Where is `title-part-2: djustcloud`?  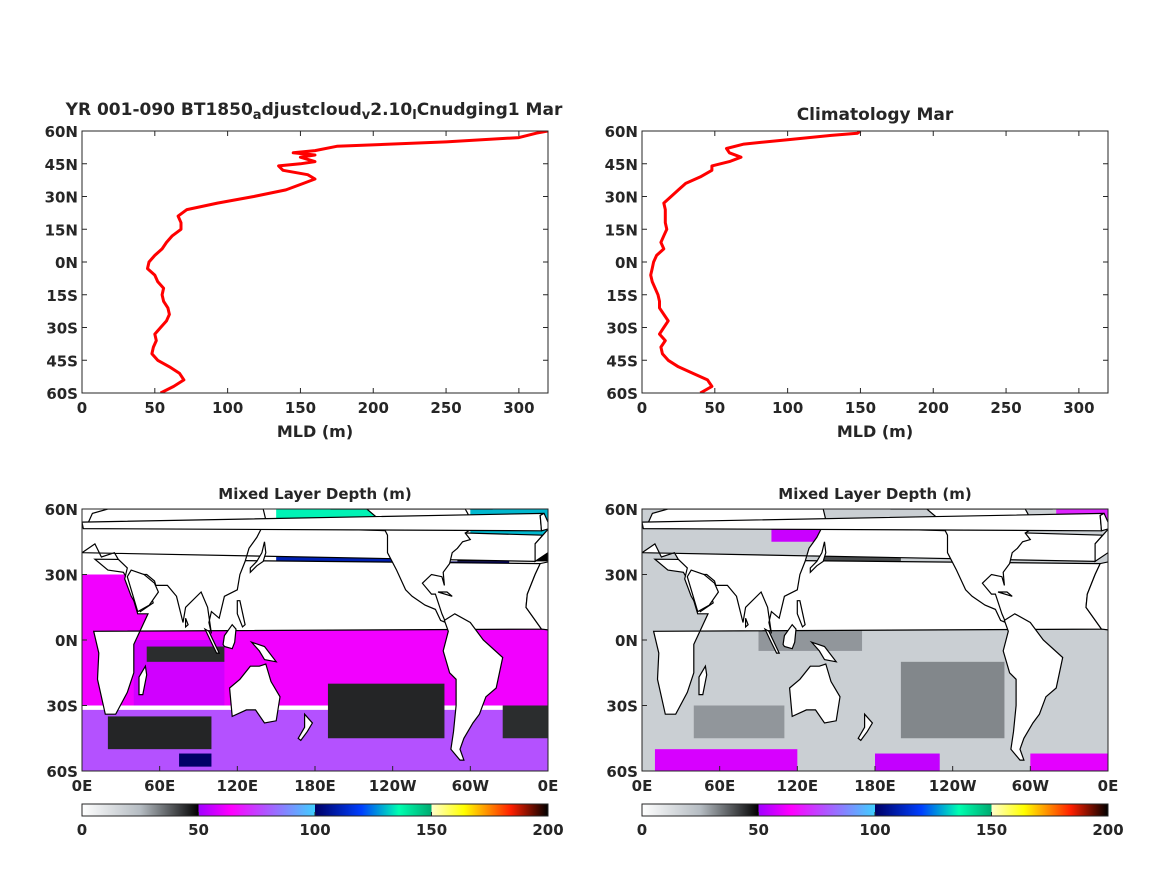 title-part-2: djustcloud is located at coordinates (312, 110).